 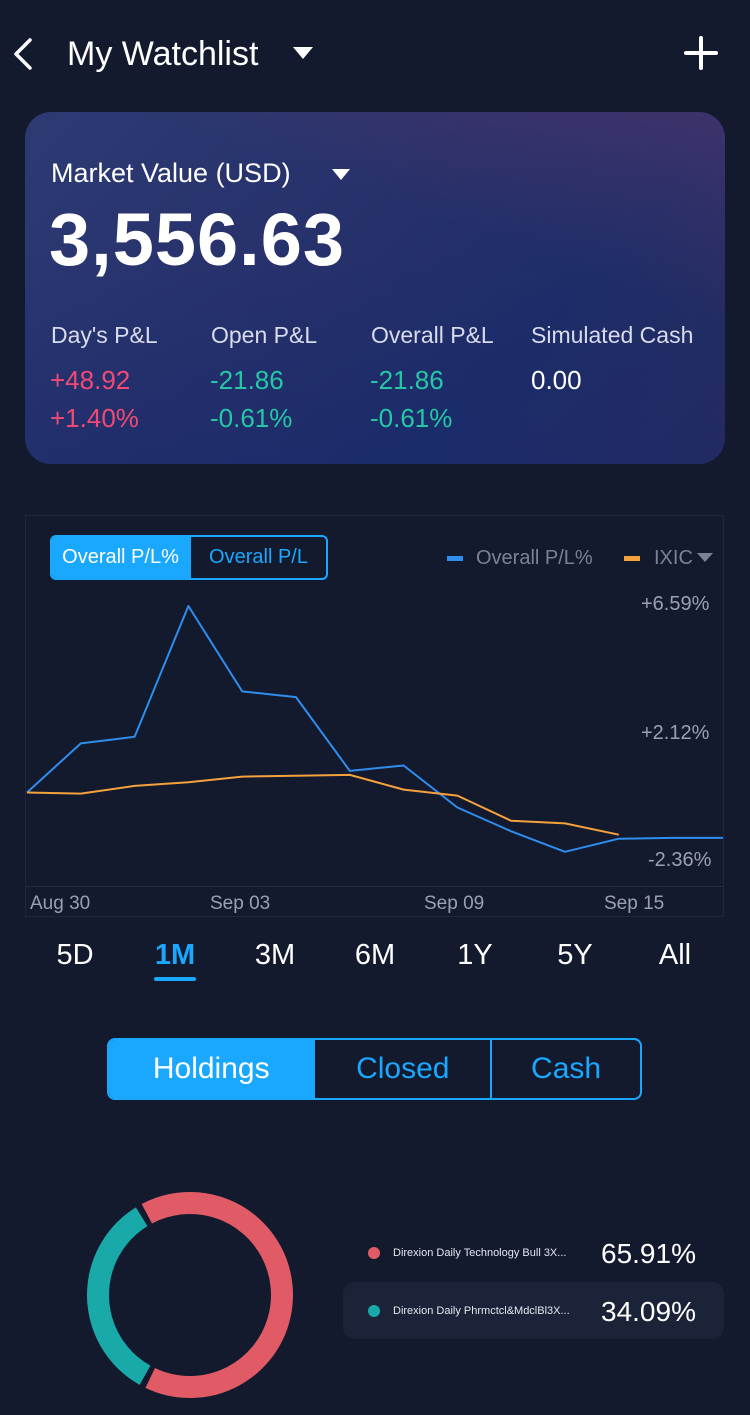 I want to click on toggle-overall-pl-percent: Overall P/L%, so click(x=120, y=557).